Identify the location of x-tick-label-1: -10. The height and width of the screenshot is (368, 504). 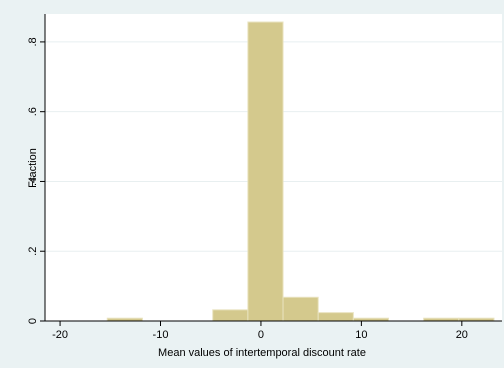
(161, 335).